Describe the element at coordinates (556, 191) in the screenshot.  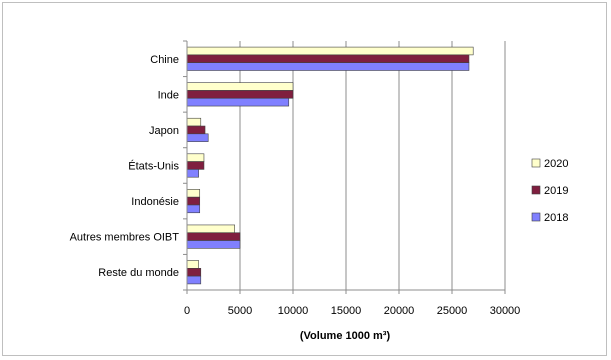
I see `legend-label-2019: 2019` at that location.